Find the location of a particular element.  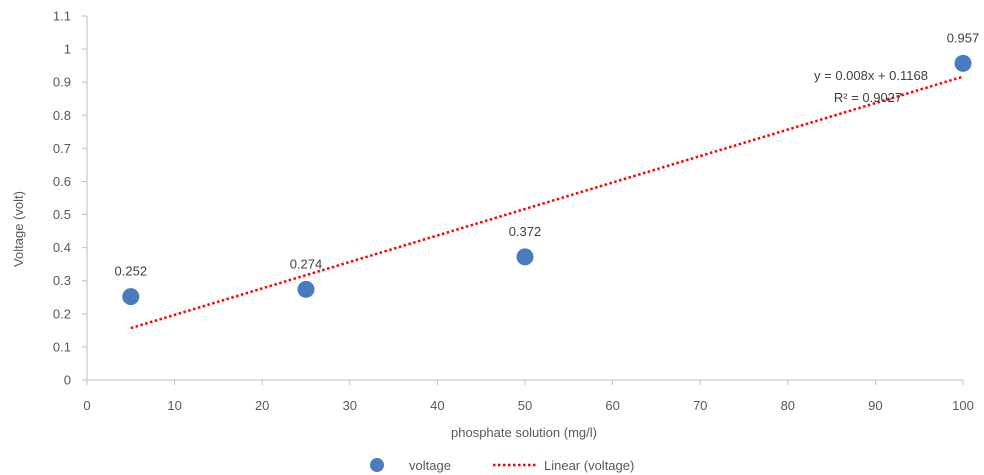

y-tick-label: 0.6 is located at coordinates (62, 181).